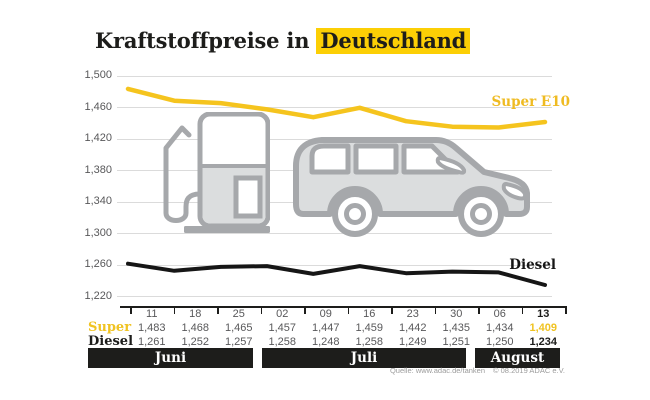 The image size is (650, 400). What do you see at coordinates (152, 314) in the screenshot?
I see `date-cell: 11` at bounding box center [152, 314].